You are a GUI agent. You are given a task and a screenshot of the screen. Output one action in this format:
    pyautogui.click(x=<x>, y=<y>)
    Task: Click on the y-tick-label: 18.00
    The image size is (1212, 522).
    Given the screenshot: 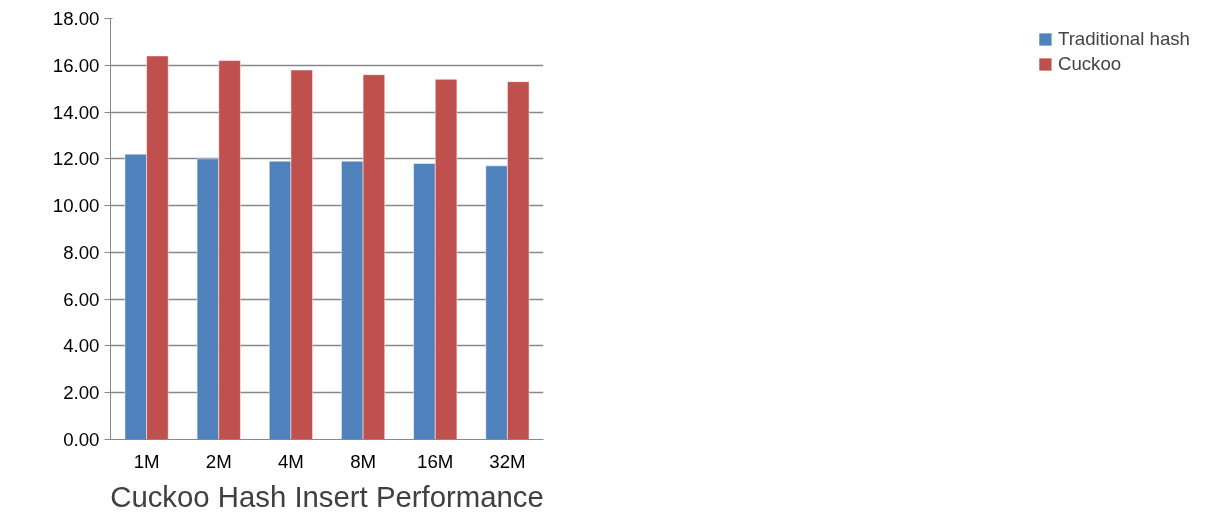 What is the action you would take?
    pyautogui.click(x=76, y=18)
    